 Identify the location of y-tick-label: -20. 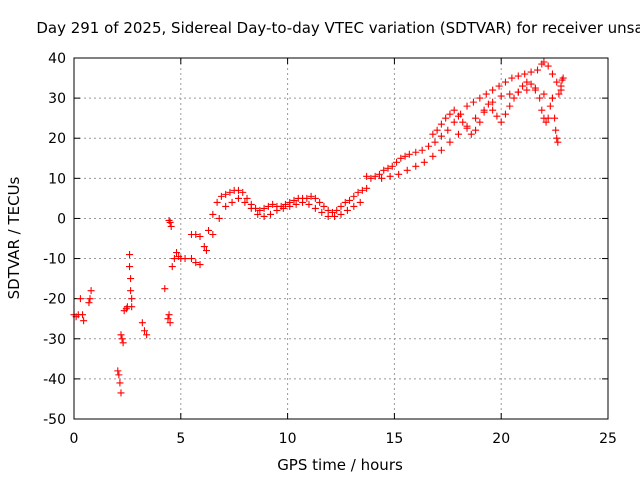
(54, 300).